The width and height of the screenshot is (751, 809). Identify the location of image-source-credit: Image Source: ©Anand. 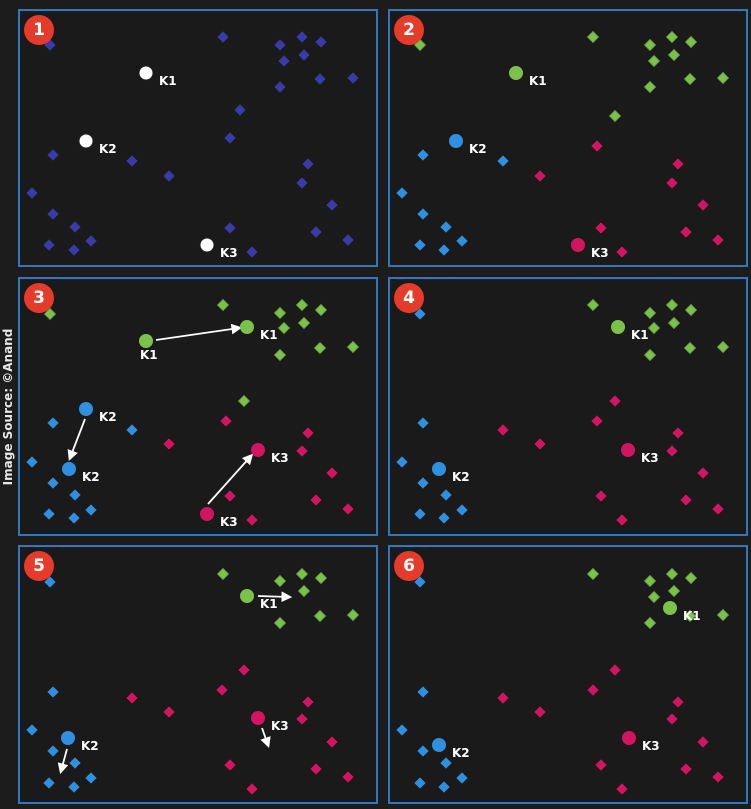
(8, 407).